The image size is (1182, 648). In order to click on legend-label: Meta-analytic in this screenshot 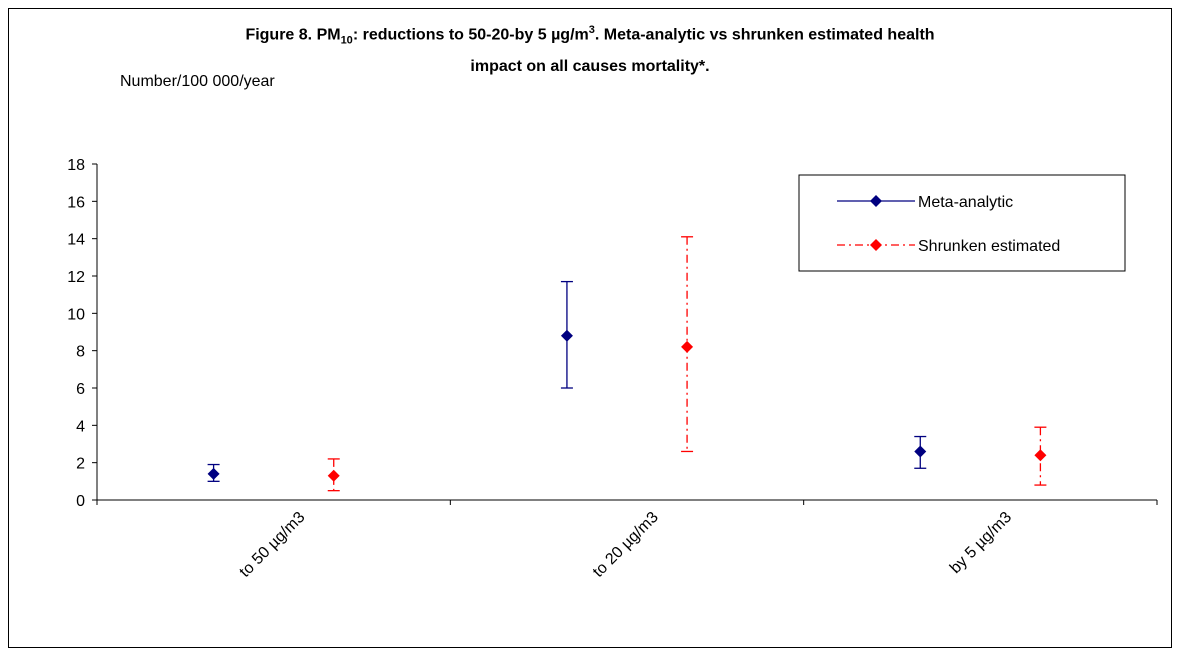, I will do `click(965, 202)`.